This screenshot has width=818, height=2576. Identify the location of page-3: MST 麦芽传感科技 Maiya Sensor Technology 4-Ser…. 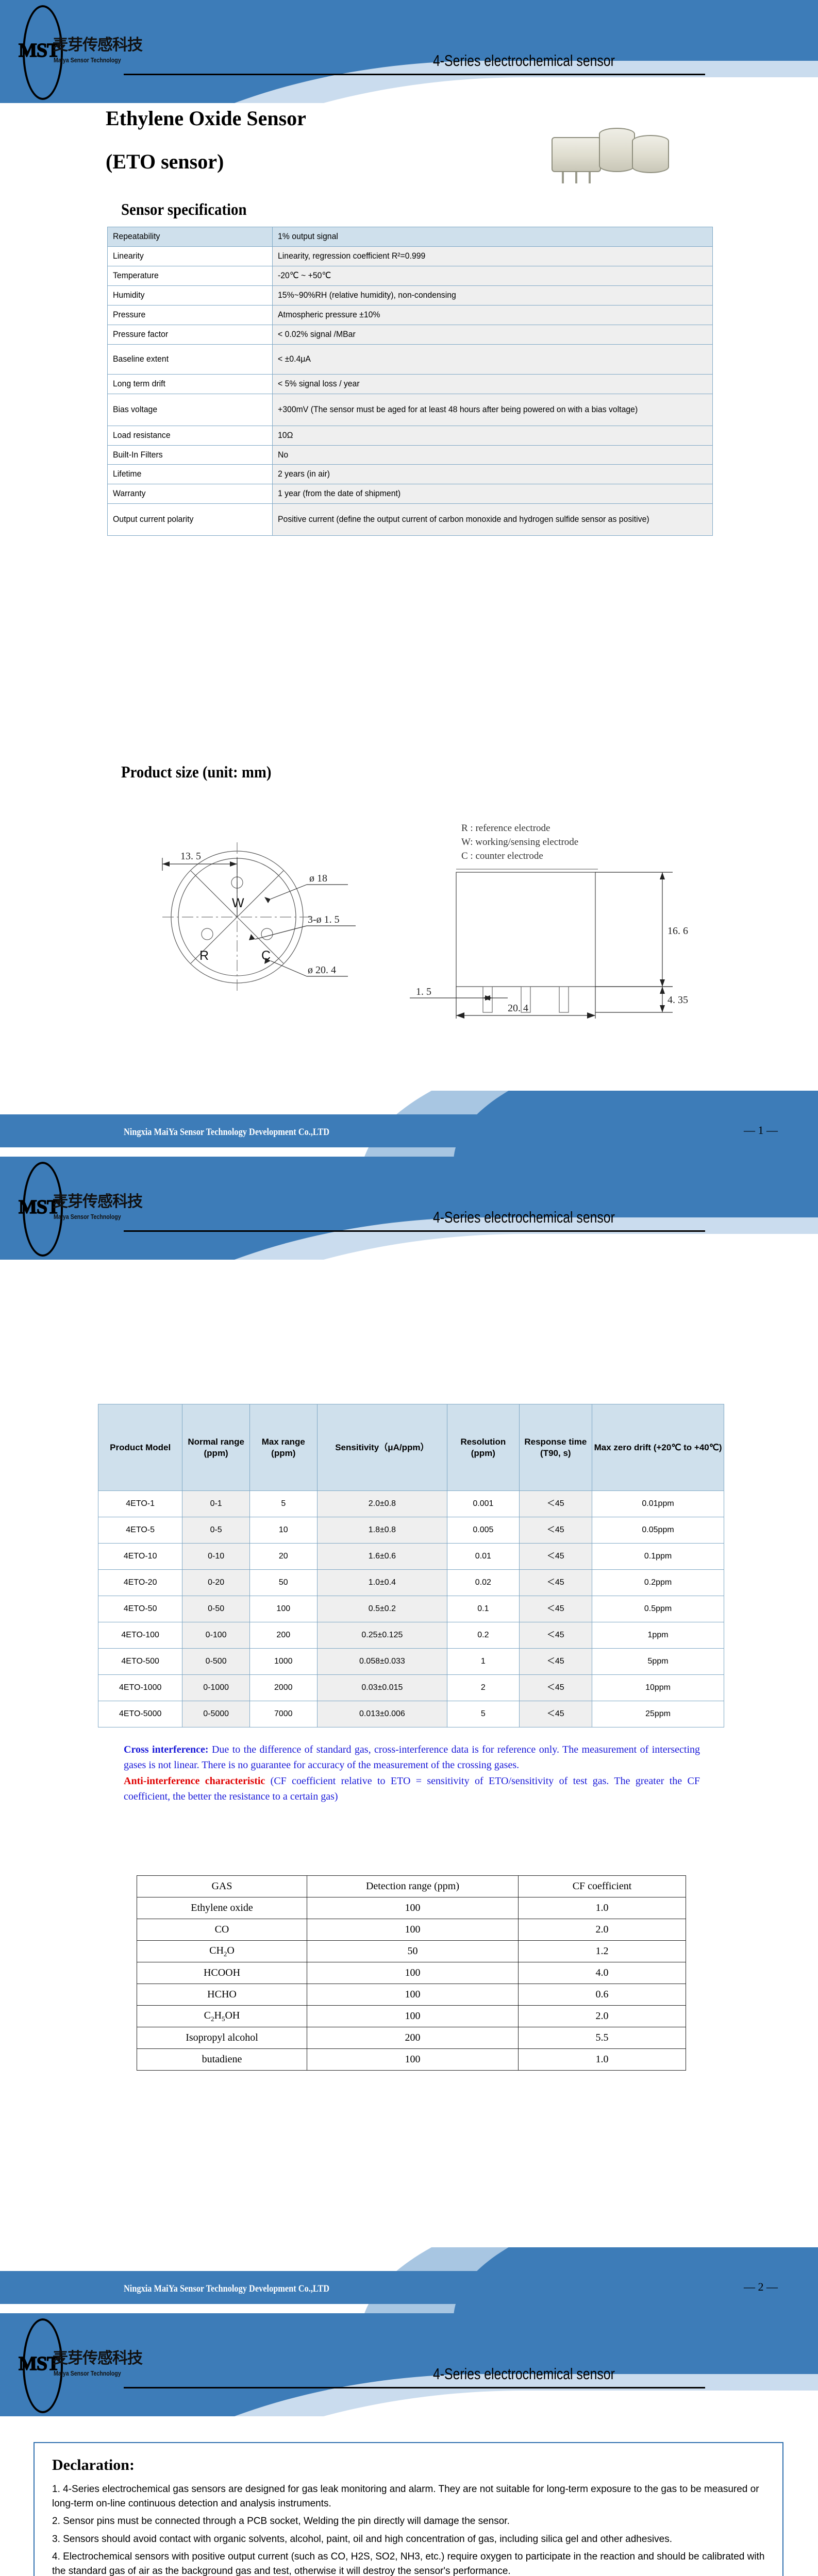
(409, 2444).